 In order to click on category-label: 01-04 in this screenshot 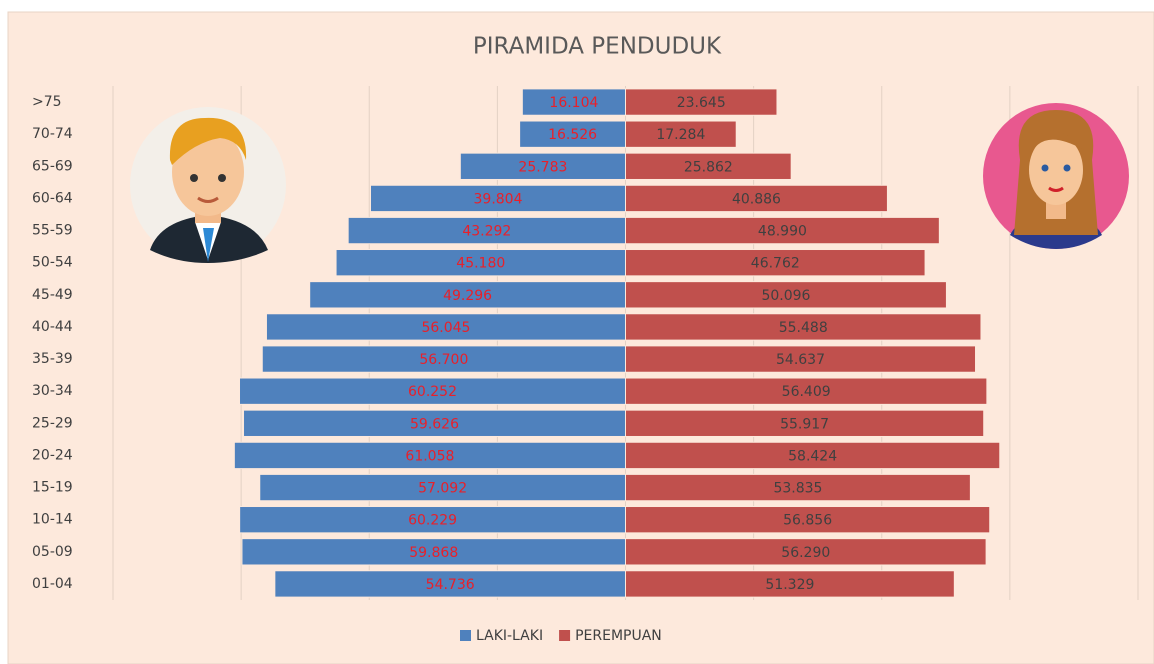, I will do `click(52, 584)`.